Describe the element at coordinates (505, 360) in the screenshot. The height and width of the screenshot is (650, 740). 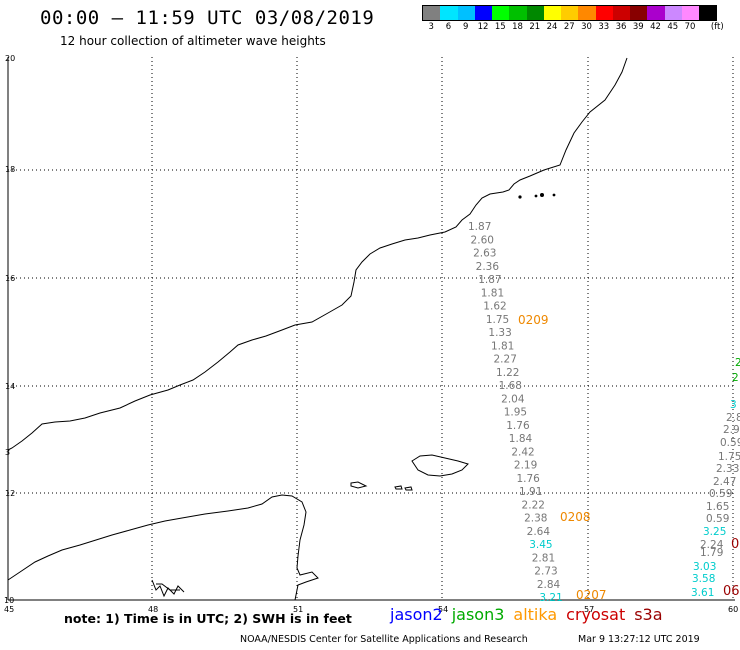
I see `wave-height-label: 2.27` at that location.